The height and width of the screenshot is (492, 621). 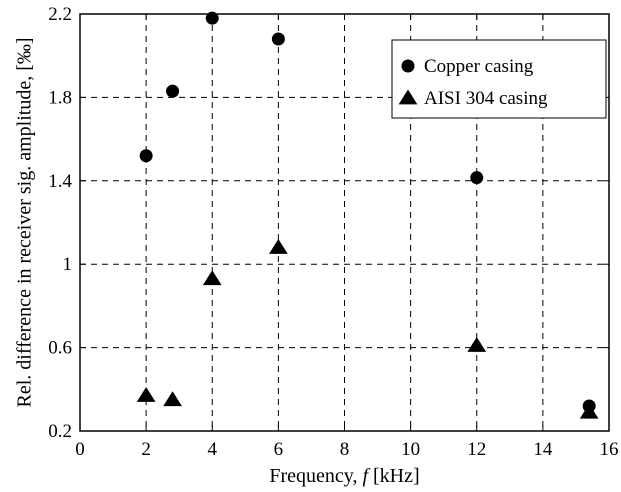 What do you see at coordinates (60, 348) in the screenshot?
I see `y-tick-label: 0.6` at bounding box center [60, 348].